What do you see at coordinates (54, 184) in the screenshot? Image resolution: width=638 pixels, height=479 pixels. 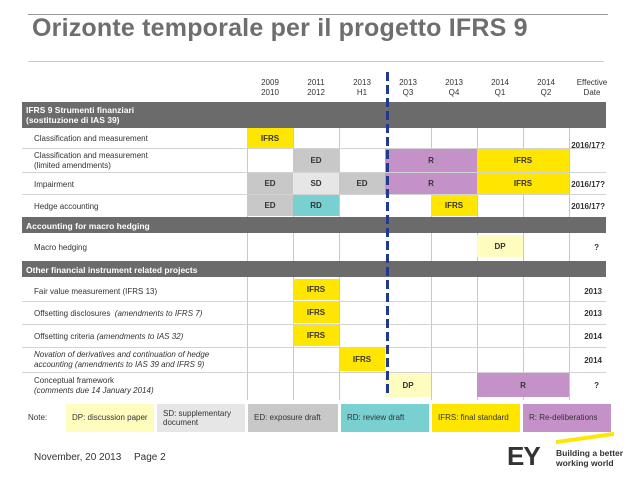 I see `row-label-impairment: Impairment` at bounding box center [54, 184].